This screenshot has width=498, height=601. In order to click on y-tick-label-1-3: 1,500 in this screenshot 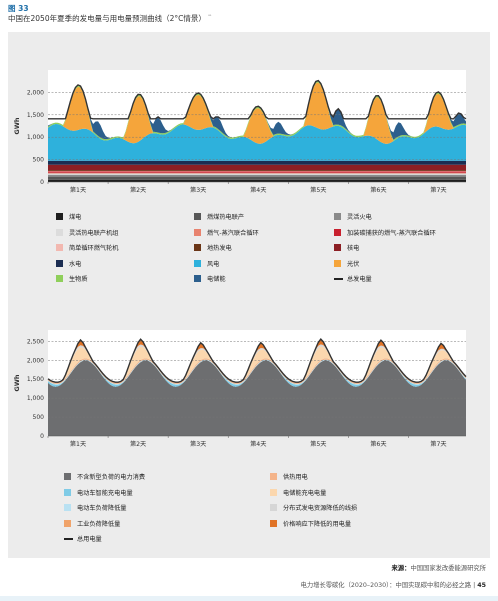, I will do `click(35, 115)`.